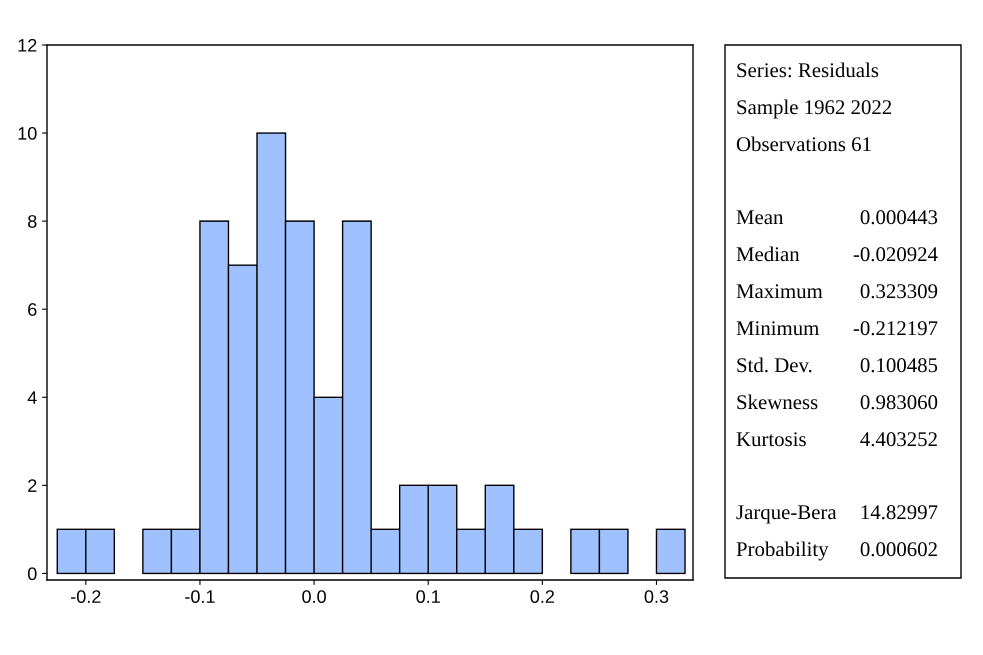 The height and width of the screenshot is (655, 983). Describe the element at coordinates (32, 485) in the screenshot. I see `y-tick-label: 2` at that location.